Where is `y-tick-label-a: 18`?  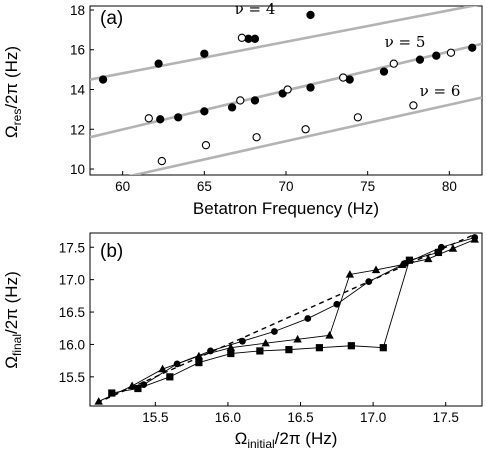
y-tick-label-a: 18 is located at coordinates (77, 10).